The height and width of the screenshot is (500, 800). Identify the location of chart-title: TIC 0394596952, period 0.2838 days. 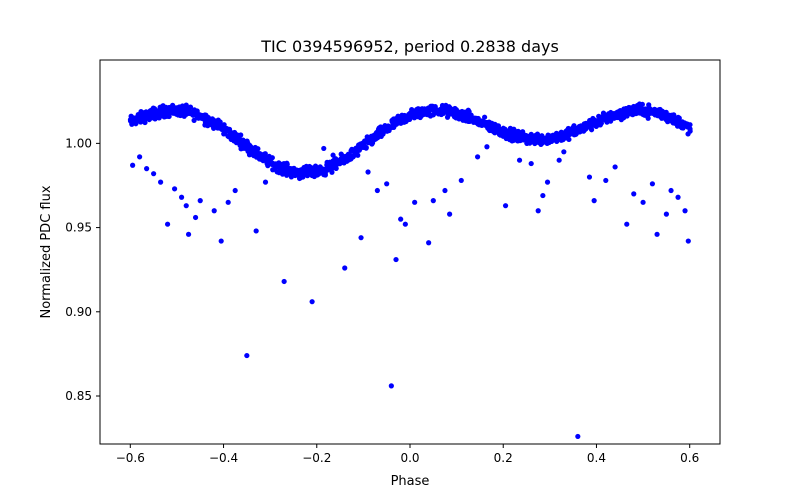
(409, 46).